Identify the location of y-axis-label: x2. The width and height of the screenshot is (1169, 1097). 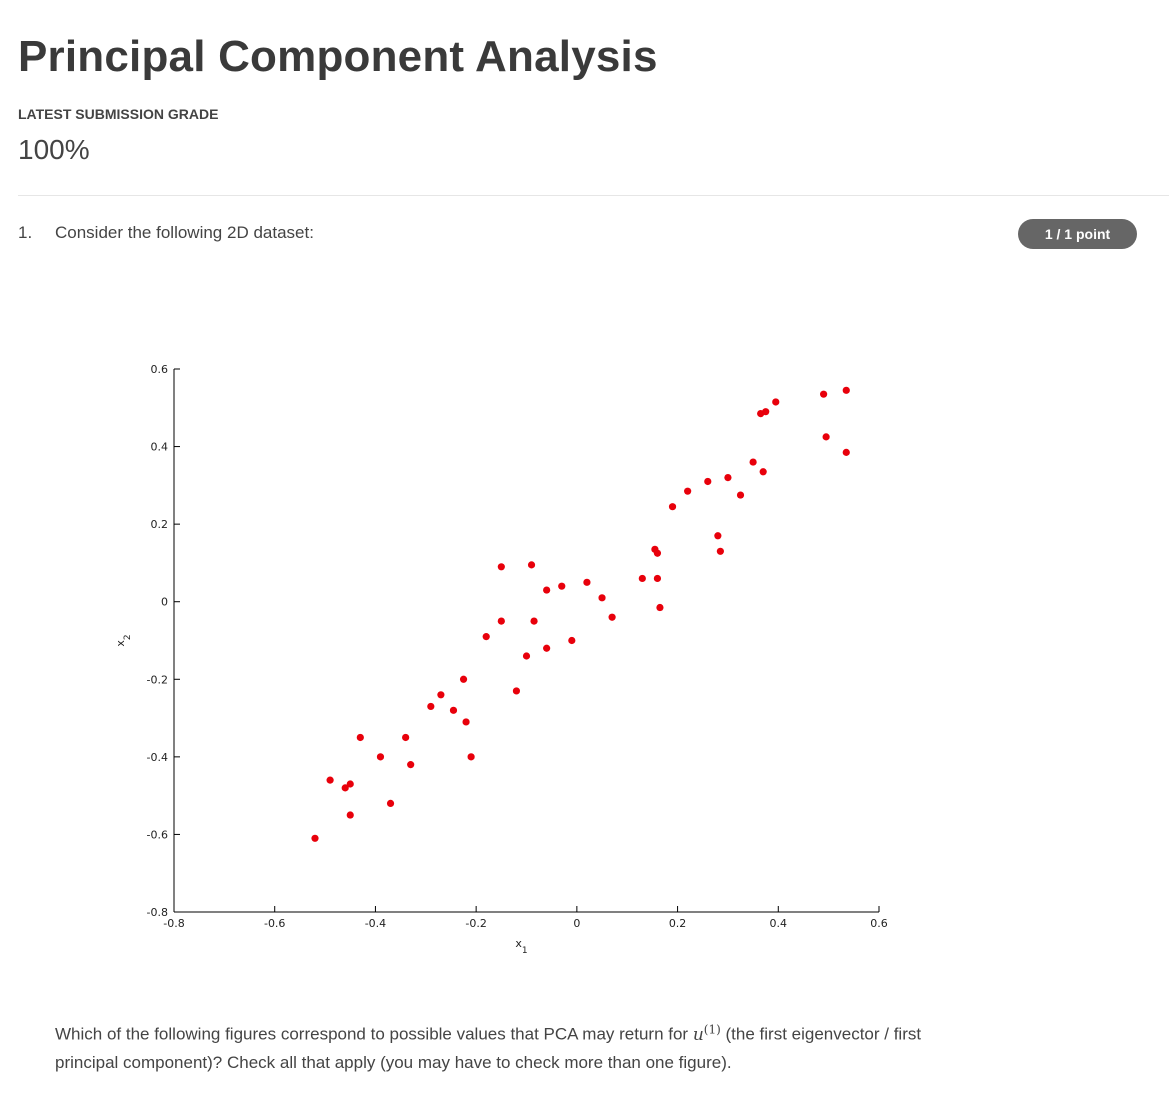
(123, 640).